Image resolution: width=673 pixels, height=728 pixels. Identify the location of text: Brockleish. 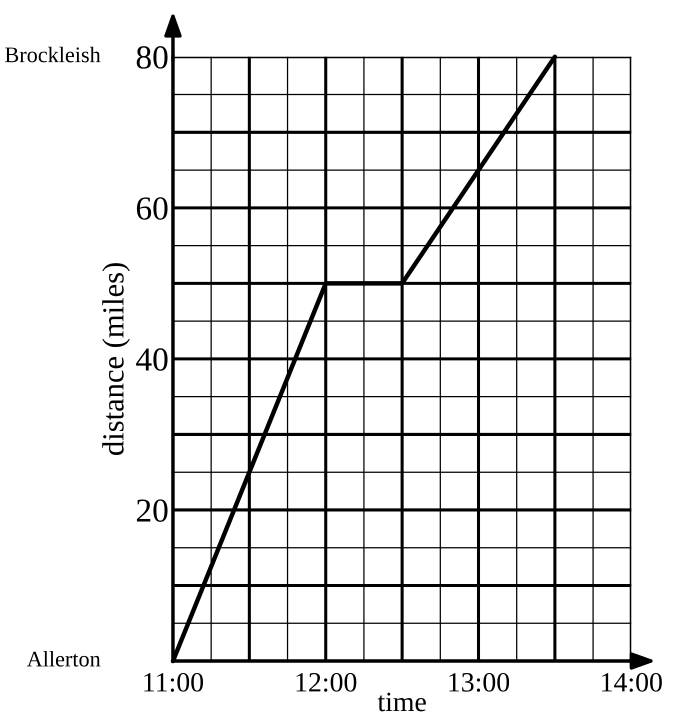
(52, 54).